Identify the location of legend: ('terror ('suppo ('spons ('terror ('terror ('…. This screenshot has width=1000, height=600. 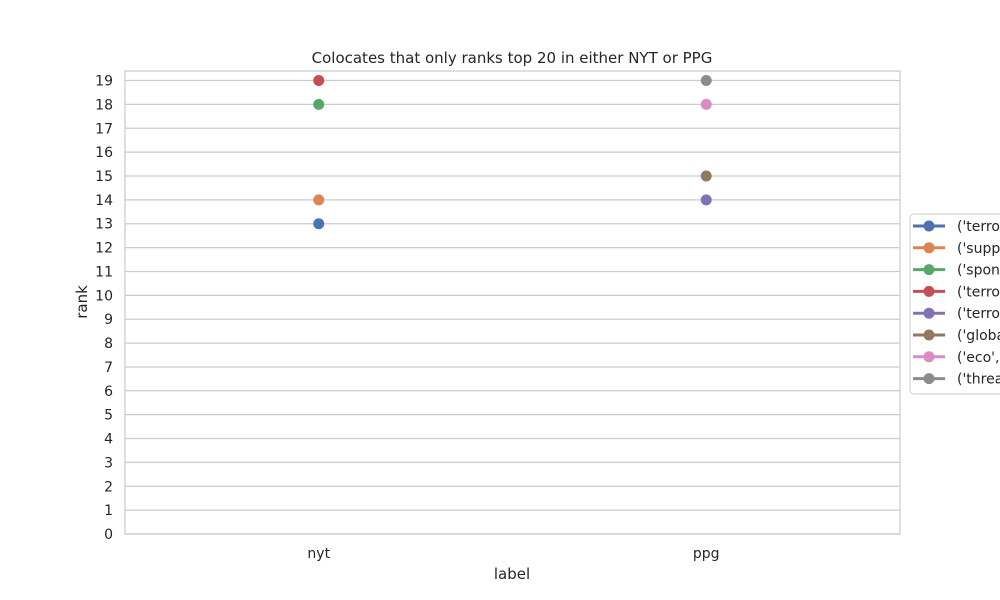
(954, 304).